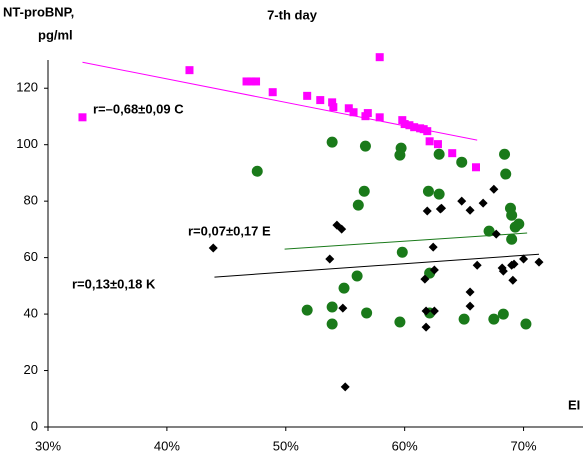  Describe the element at coordinates (405, 445) in the screenshot. I see `x-tick-label: 60%` at that location.